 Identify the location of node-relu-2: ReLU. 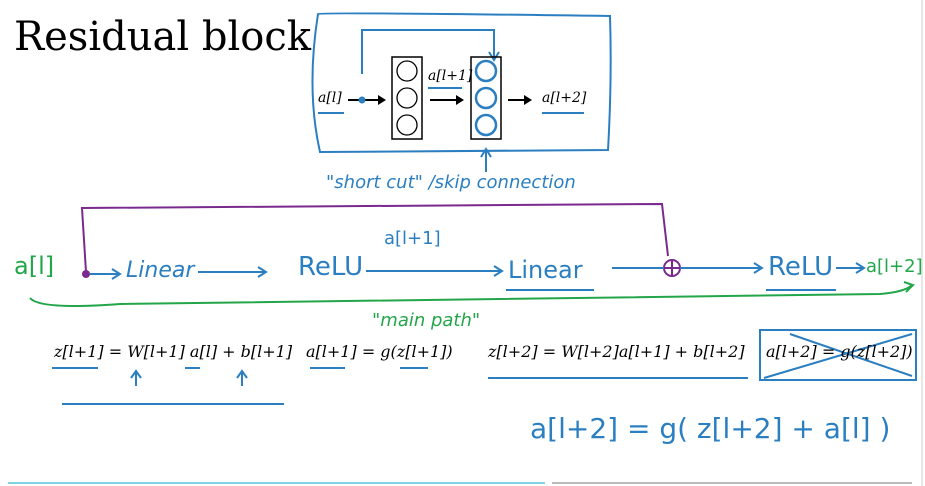
(801, 267).